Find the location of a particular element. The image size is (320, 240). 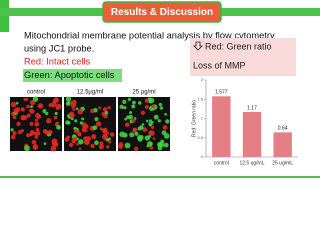

down-arrow-icon is located at coordinates (198, 46).